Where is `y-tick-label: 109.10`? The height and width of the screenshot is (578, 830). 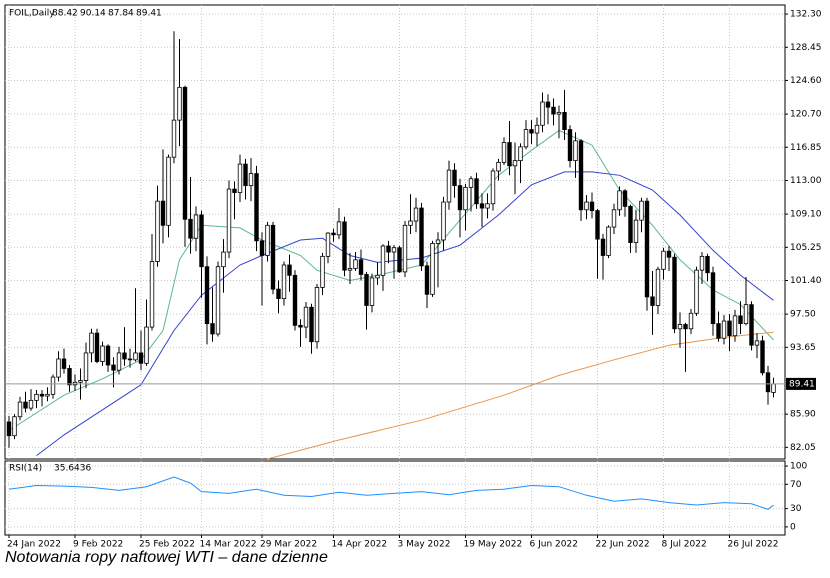 y-tick-label: 109.10 is located at coordinates (806, 215).